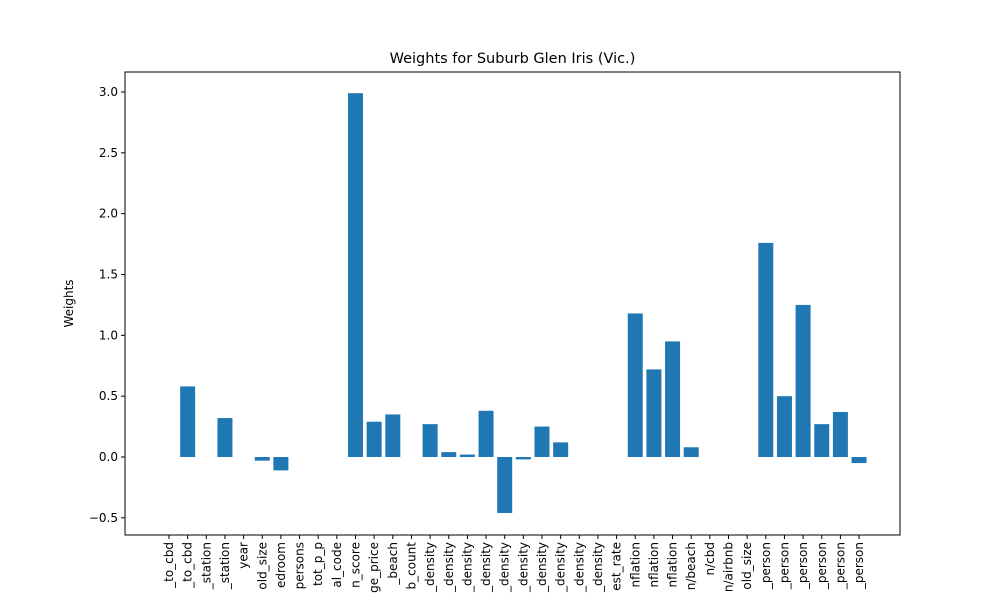  What do you see at coordinates (617, 566) in the screenshot?
I see `x-tick-label: est_rate` at bounding box center [617, 566].